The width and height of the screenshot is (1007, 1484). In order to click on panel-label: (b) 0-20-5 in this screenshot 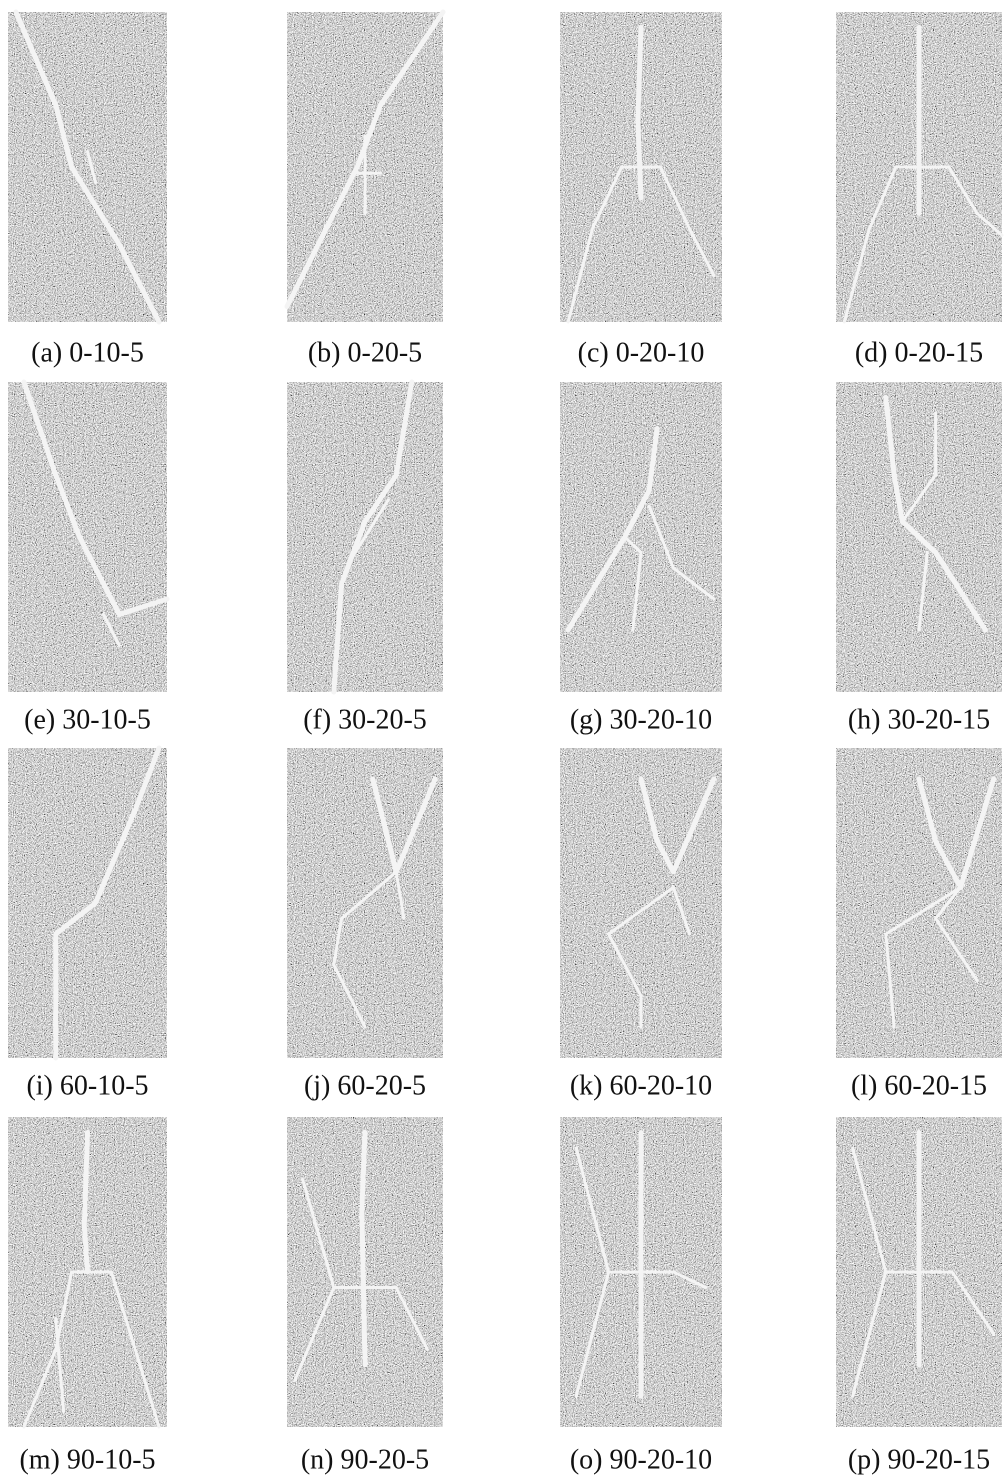, I will do `click(365, 352)`.